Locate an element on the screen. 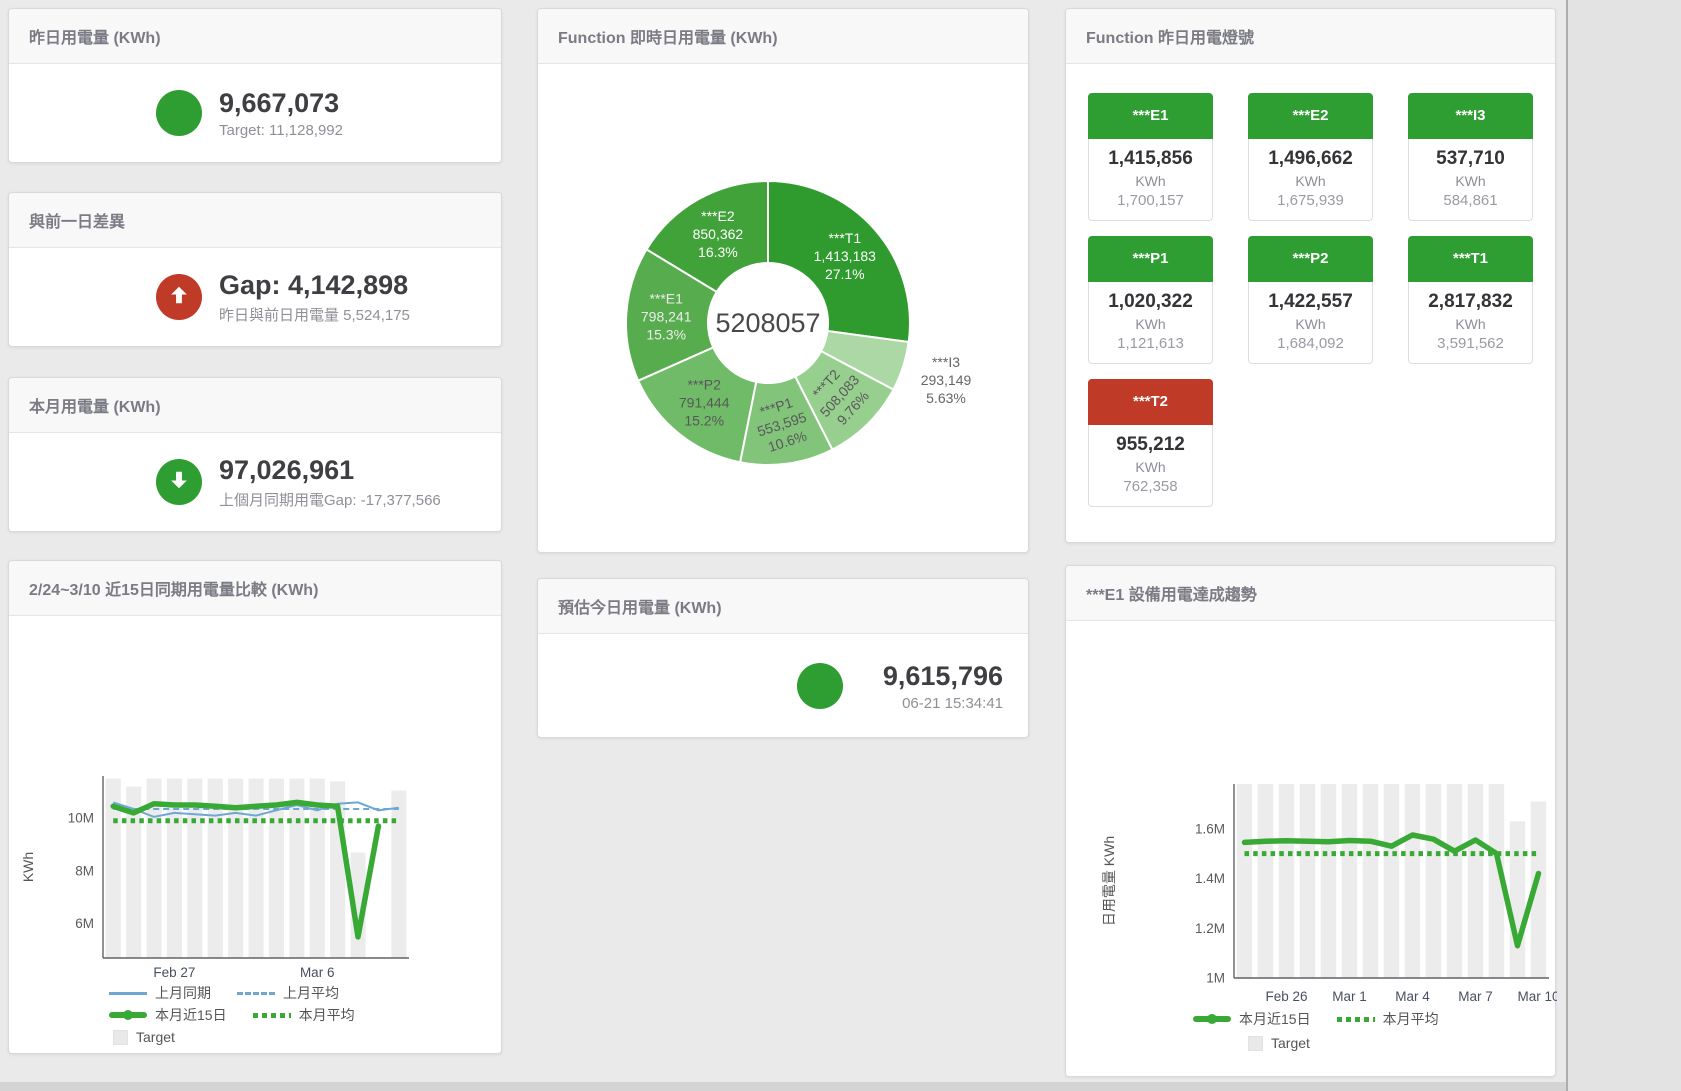 This screenshot has height=1091, width=1681. comparison-legend-row-1: 上月同期 上月平均 is located at coordinates (224, 993).